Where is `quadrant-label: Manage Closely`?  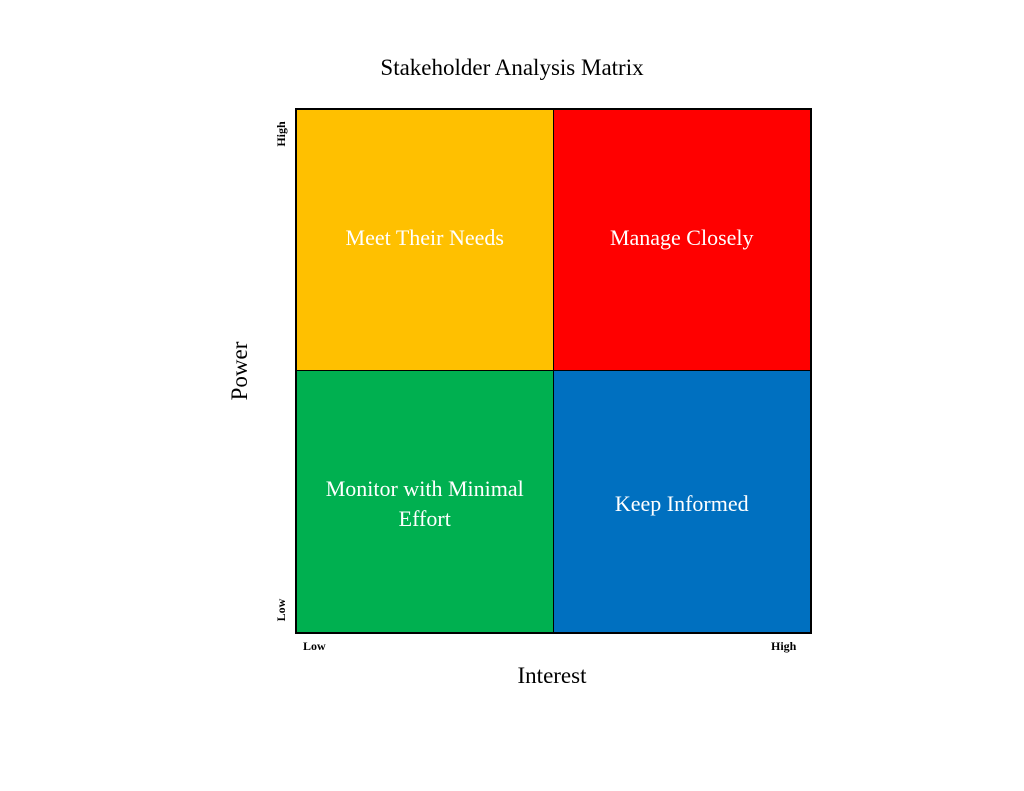
quadrant-label: Manage Closely is located at coordinates (681, 237).